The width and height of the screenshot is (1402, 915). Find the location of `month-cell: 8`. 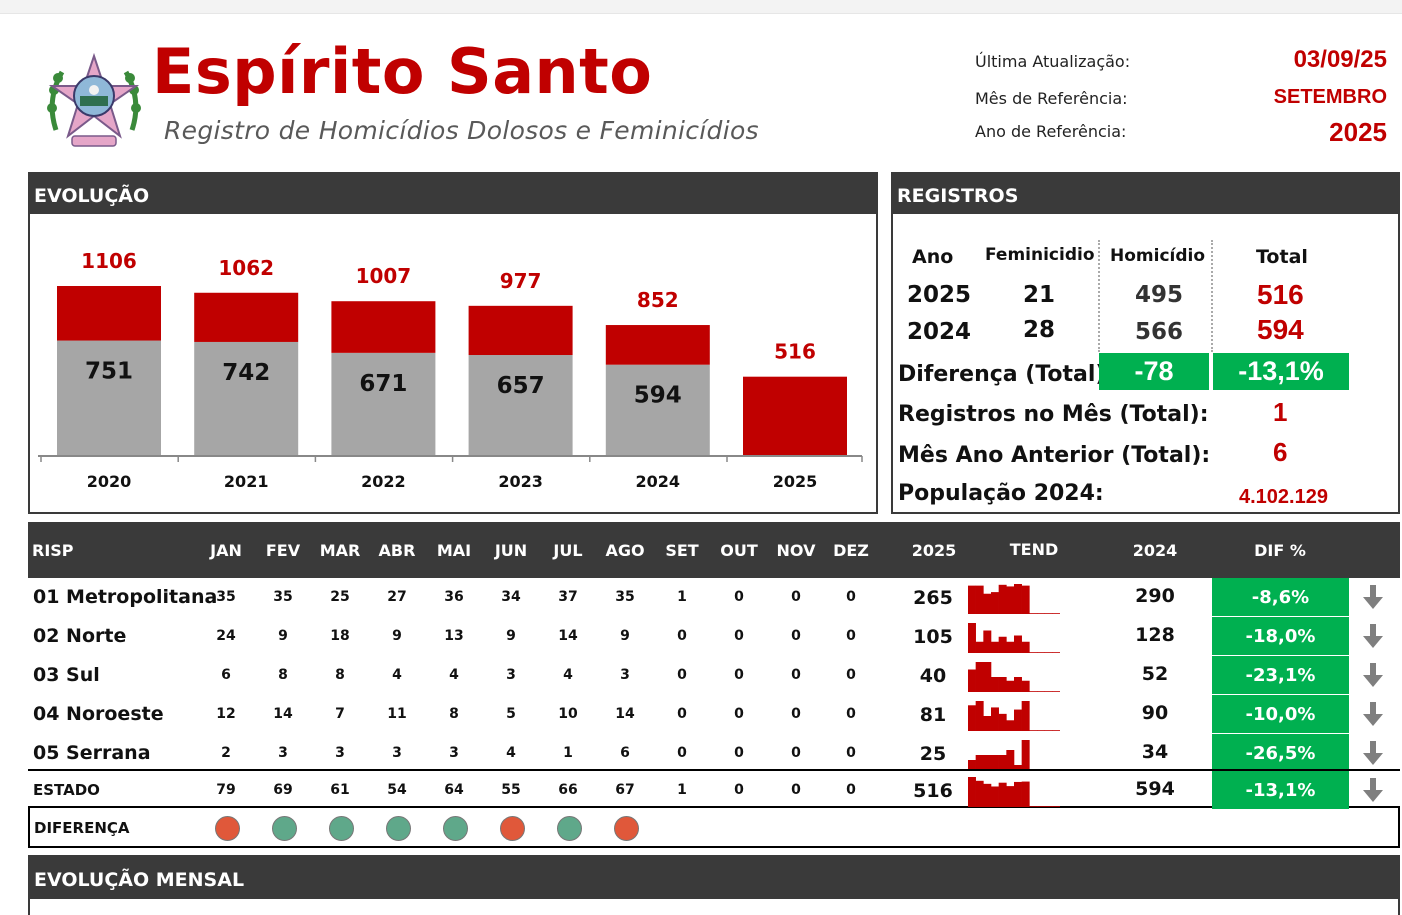

month-cell: 8 is located at coordinates (340, 675).